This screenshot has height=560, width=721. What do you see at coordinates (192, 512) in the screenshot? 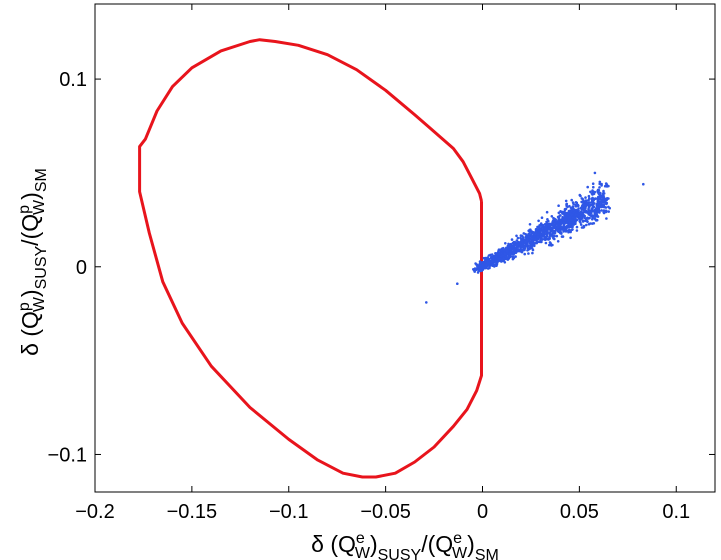
I see `x-tick-label: −0.15` at bounding box center [192, 512].